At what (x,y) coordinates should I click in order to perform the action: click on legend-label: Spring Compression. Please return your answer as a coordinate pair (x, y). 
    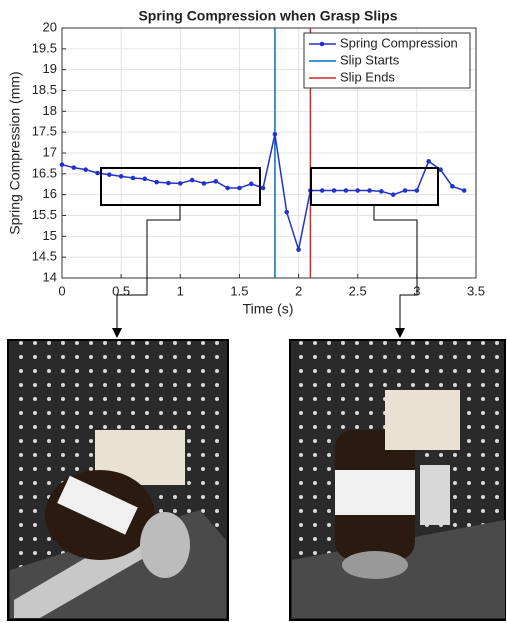
    Looking at the image, I should click on (399, 42).